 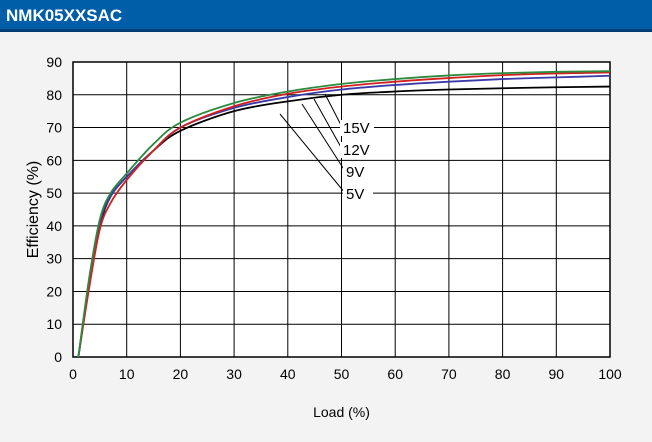 What do you see at coordinates (395, 374) in the screenshot?
I see `x-tick-label: 60` at bounding box center [395, 374].